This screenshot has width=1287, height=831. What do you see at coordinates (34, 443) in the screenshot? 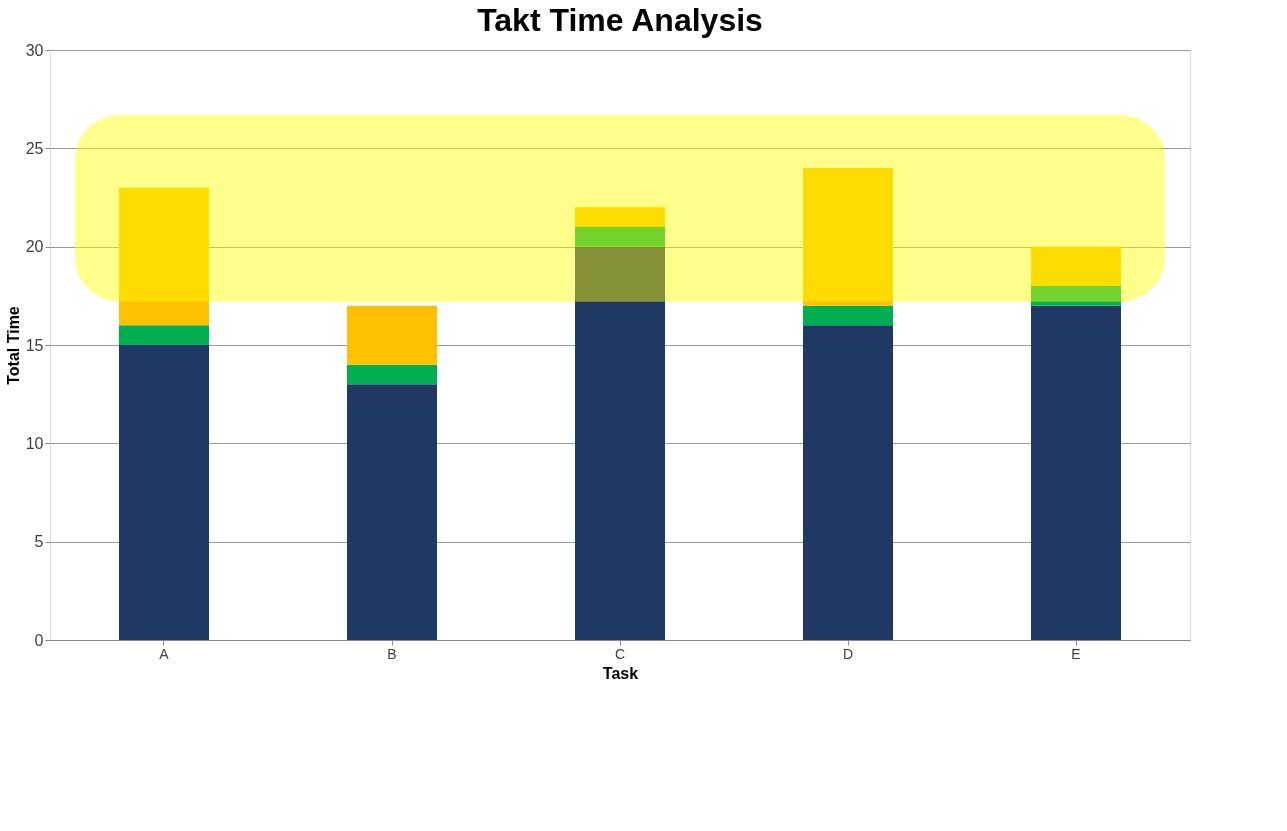
I see `y-tick-label: 10` at bounding box center [34, 443].